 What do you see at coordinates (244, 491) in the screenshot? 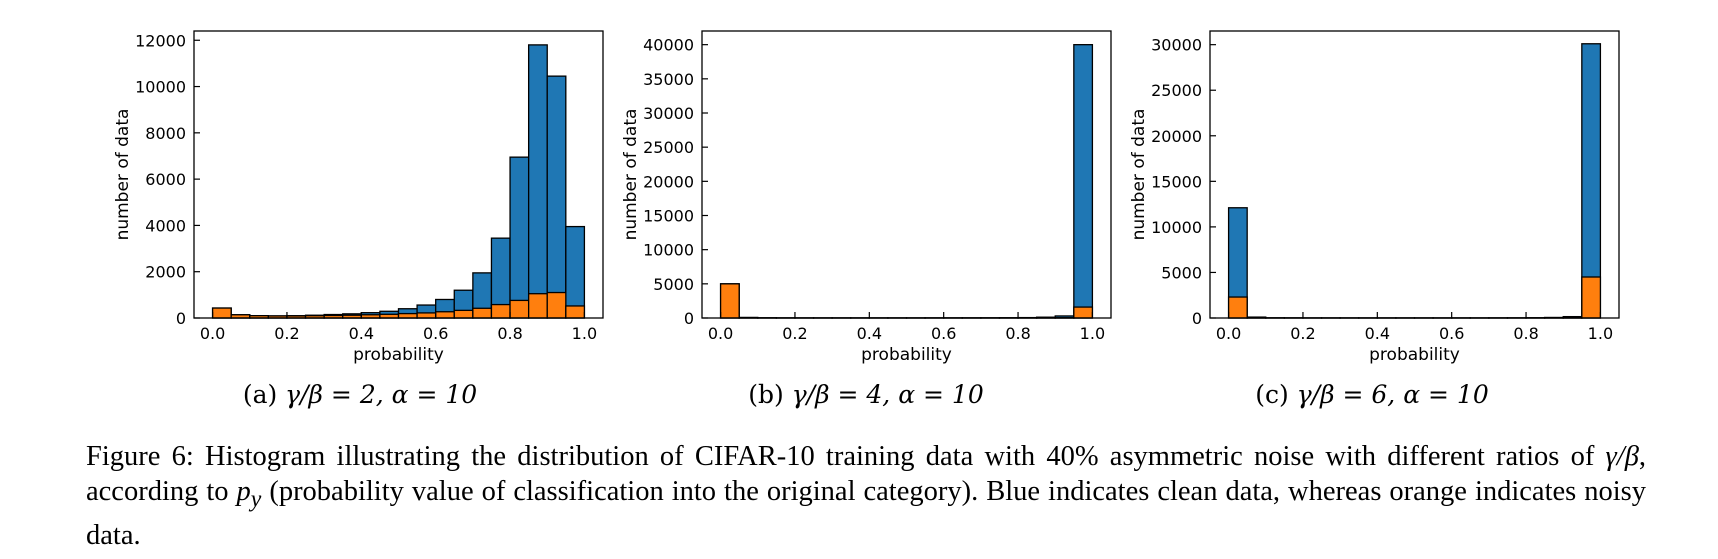
I see `caption-math-p: p` at bounding box center [244, 491].